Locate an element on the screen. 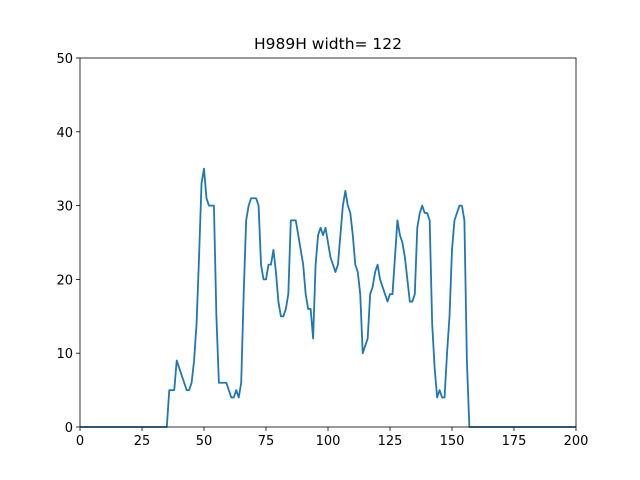 This screenshot has height=480, width=640. y-tick-label: 40 is located at coordinates (64, 133).